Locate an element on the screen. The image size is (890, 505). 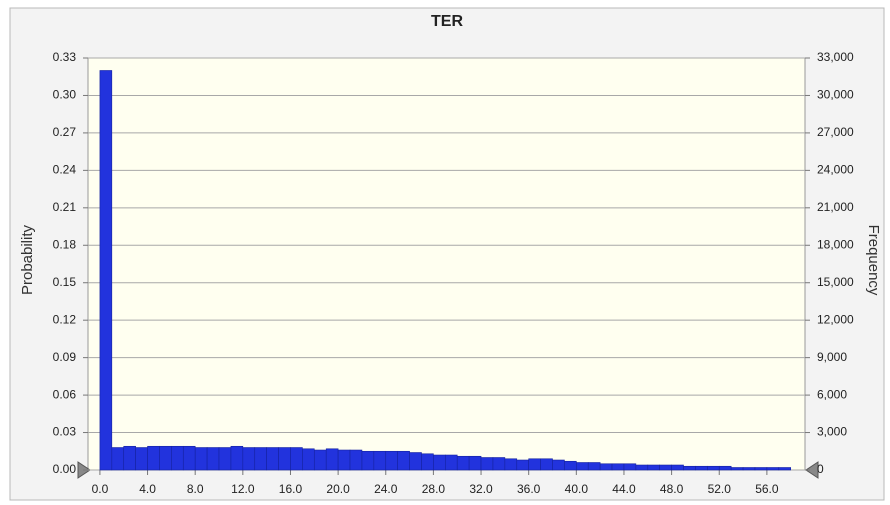
y2-tick-label: 24,000 is located at coordinates (835, 170).